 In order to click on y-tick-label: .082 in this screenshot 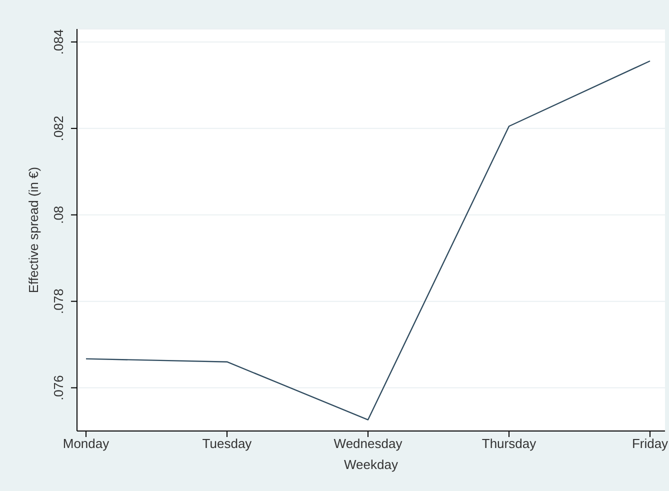, I will do `click(58, 129)`.